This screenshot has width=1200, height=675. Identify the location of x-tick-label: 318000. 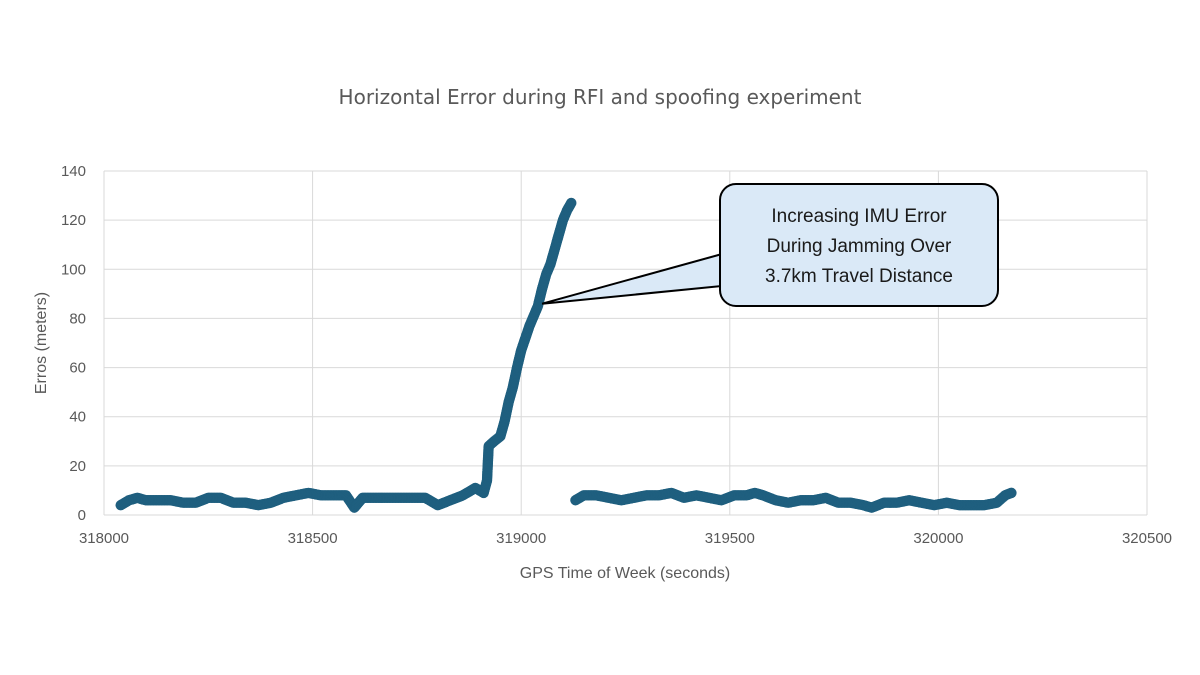
(104, 538).